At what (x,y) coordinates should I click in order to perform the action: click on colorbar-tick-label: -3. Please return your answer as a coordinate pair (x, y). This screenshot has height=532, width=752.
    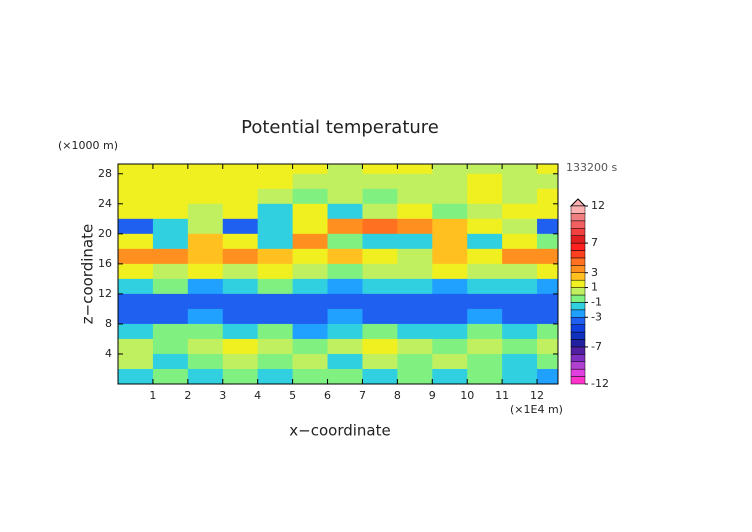
    Looking at the image, I should click on (596, 316).